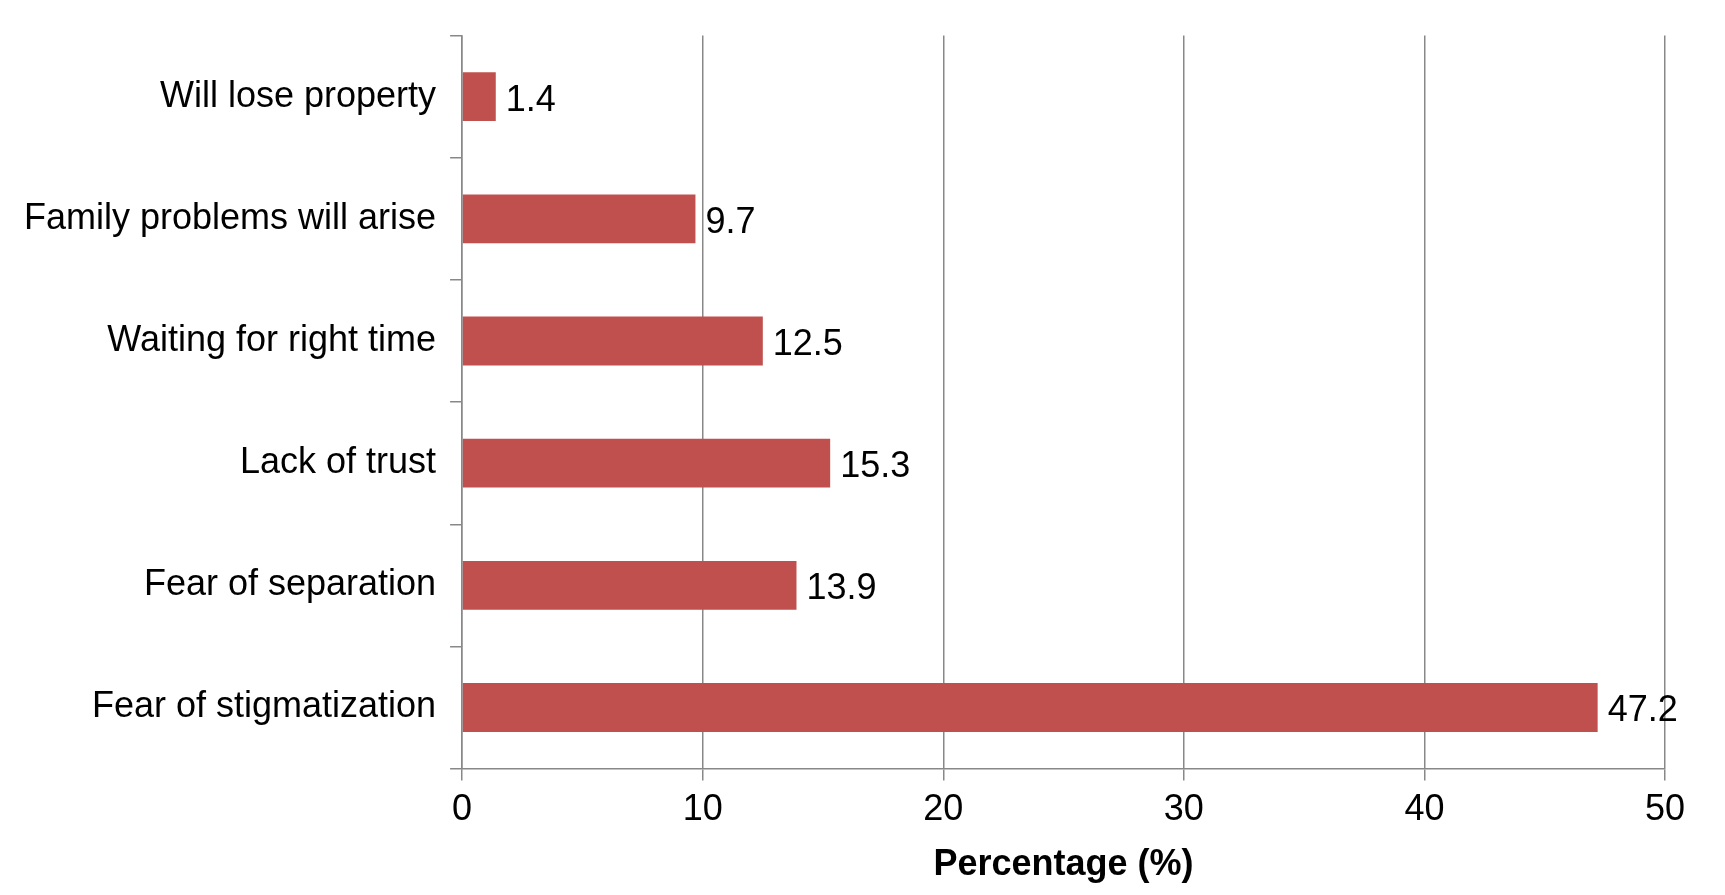 The width and height of the screenshot is (1725, 895). Describe the element at coordinates (1063, 863) in the screenshot. I see `x-axis-title: Percentage (%)` at that location.